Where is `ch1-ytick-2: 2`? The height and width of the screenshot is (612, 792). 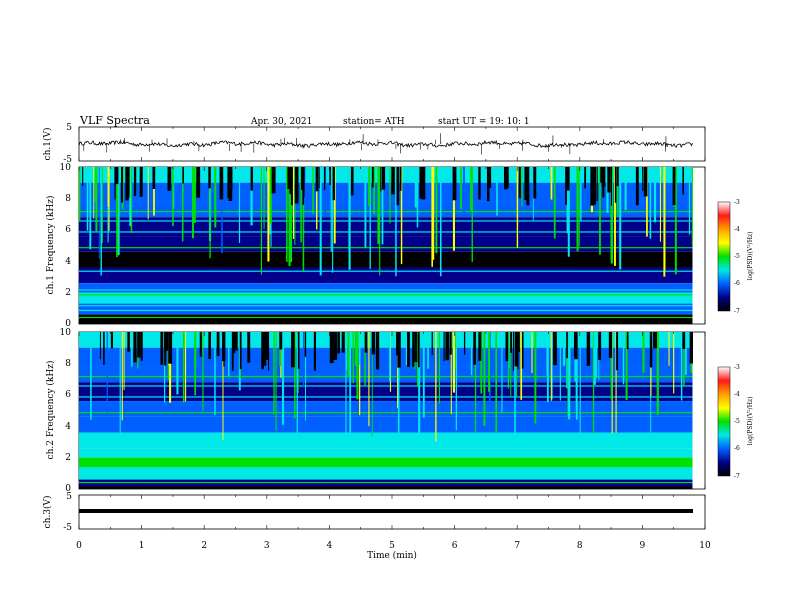 ch1-ytick-2: 2 is located at coordinates (68, 293).